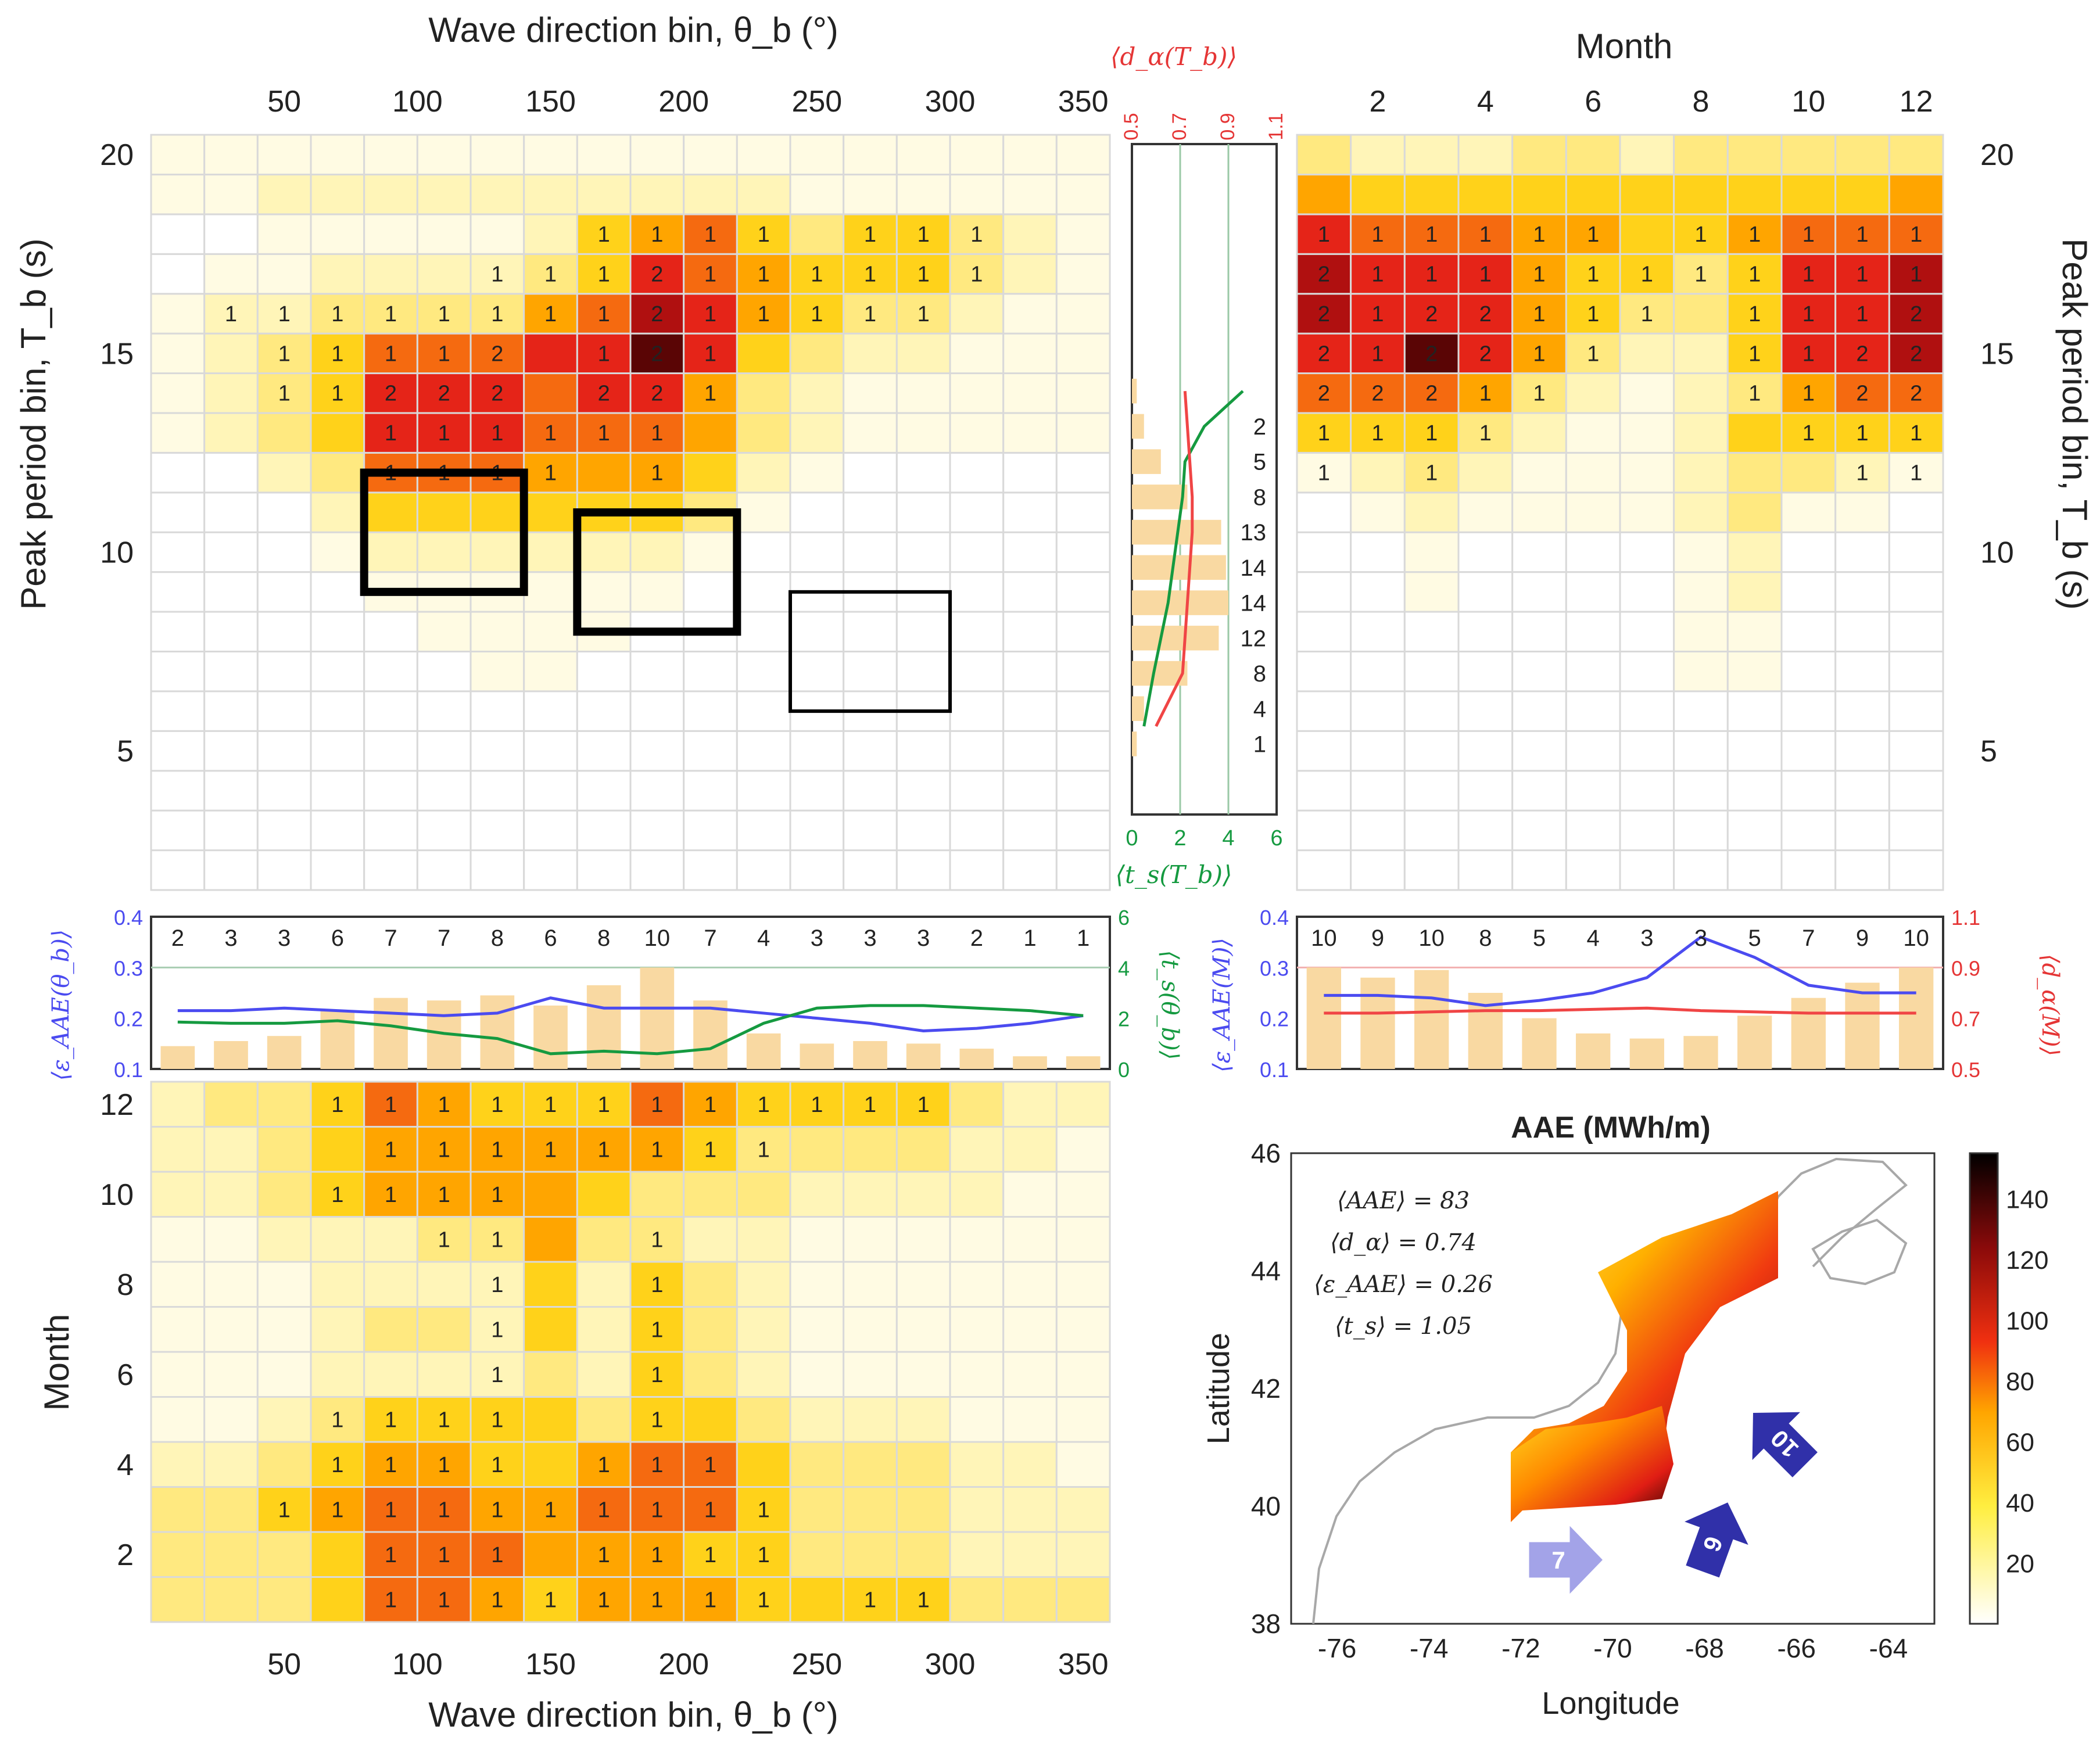 The width and height of the screenshot is (2100, 1751). Describe the element at coordinates (630, 993) in the screenshot. I see `strip-frame` at that location.